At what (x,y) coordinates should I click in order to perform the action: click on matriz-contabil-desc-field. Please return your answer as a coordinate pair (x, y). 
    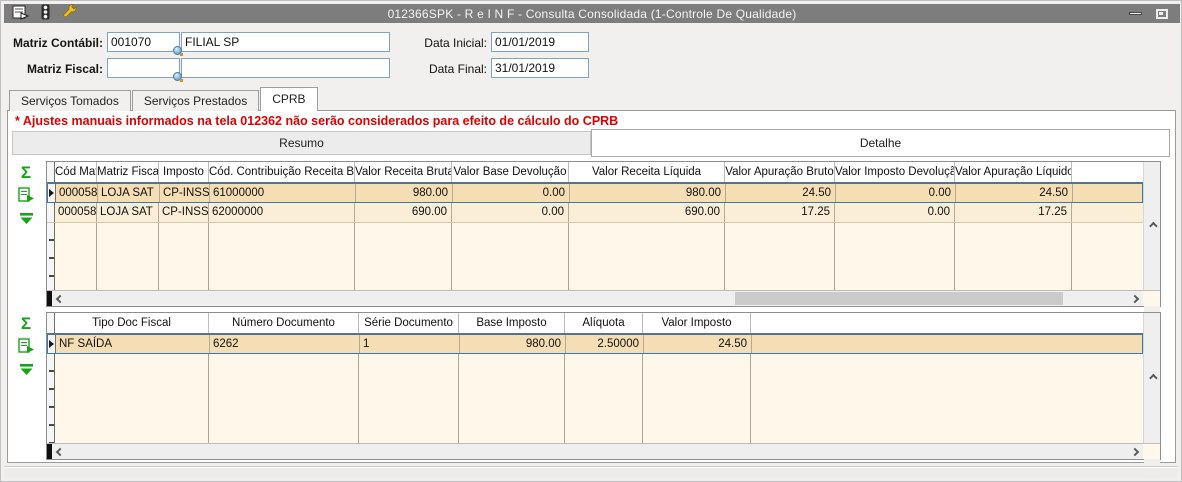
    Looking at the image, I should click on (285, 42).